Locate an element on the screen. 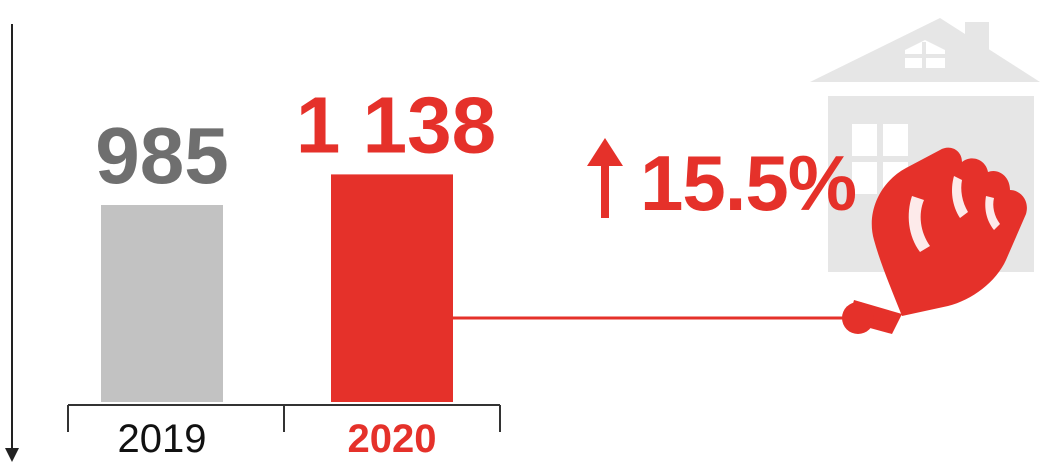 The height and width of the screenshot is (462, 1043). y-axis-arrow-icon is located at coordinates (12, 455).